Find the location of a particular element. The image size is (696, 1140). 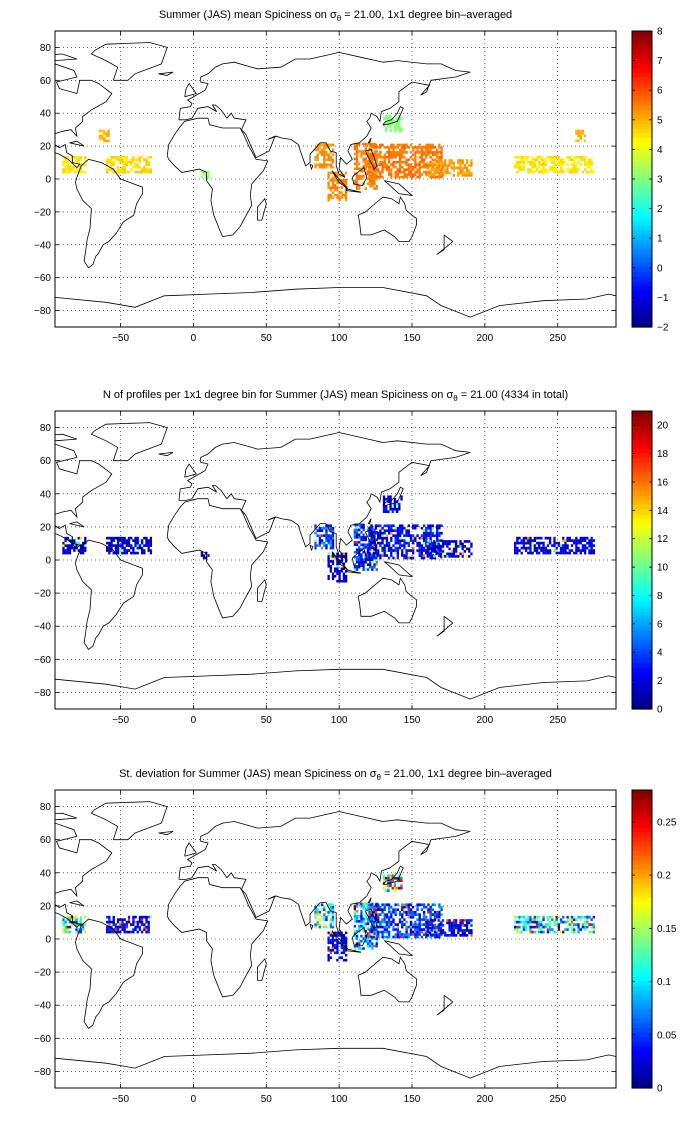

colorbar-tick-label: 20 is located at coordinates (663, 426).